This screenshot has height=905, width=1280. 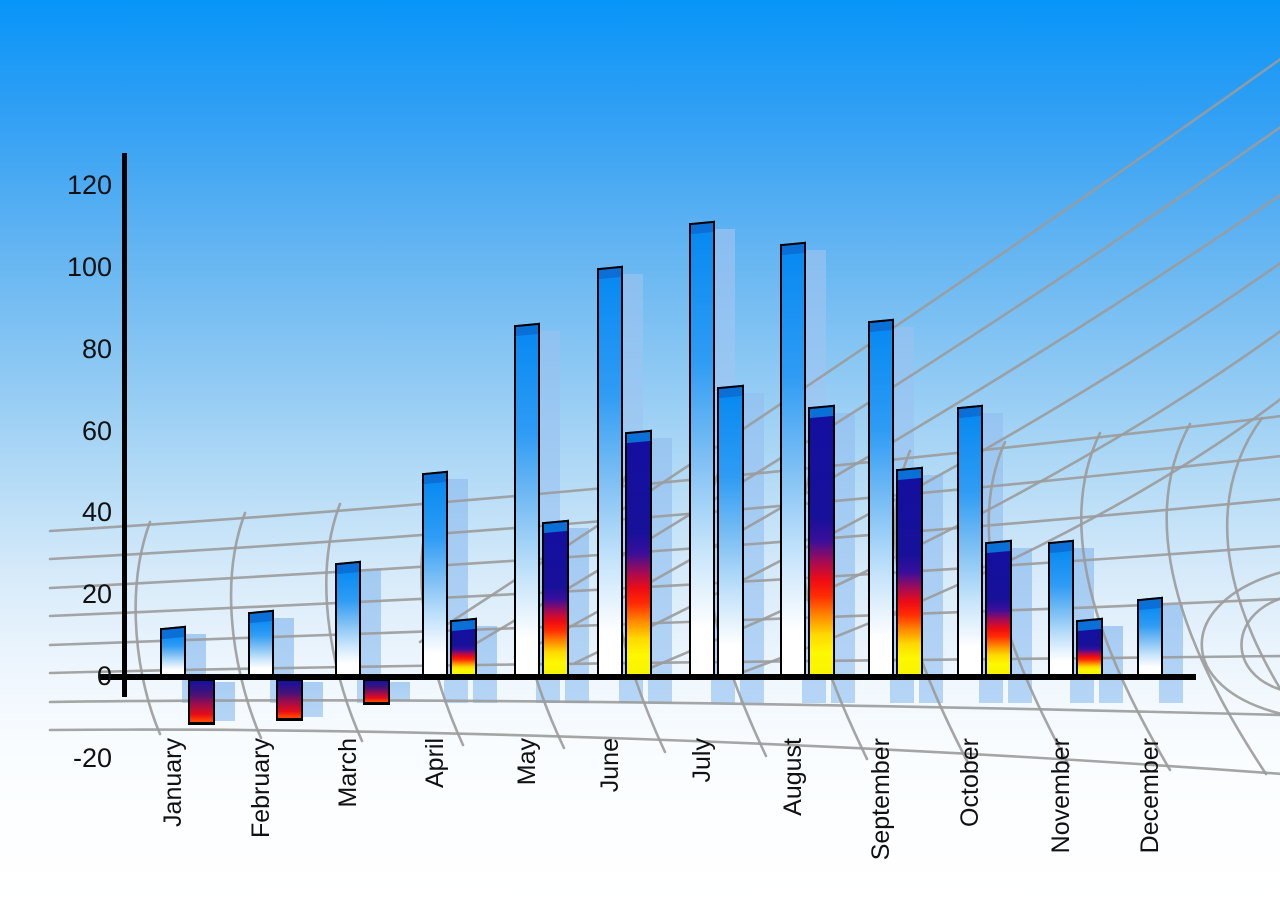 What do you see at coordinates (970, 544) in the screenshot?
I see `bar-october-blue` at bounding box center [970, 544].